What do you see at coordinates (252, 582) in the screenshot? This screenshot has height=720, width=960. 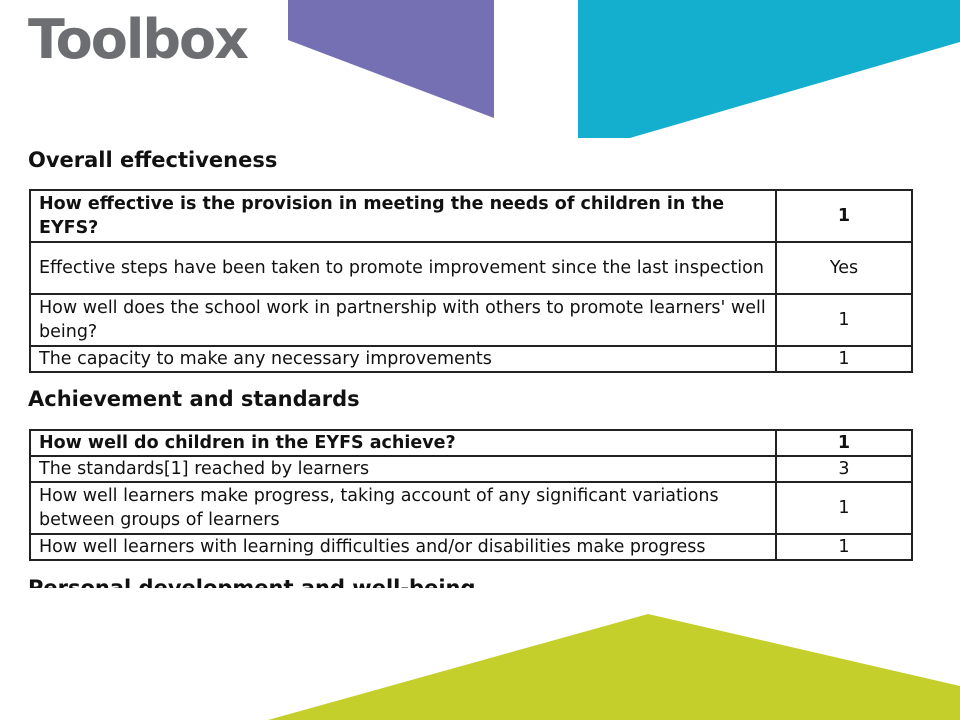 I see `clipped-heading-text: Personal development and well-being` at bounding box center [252, 582].